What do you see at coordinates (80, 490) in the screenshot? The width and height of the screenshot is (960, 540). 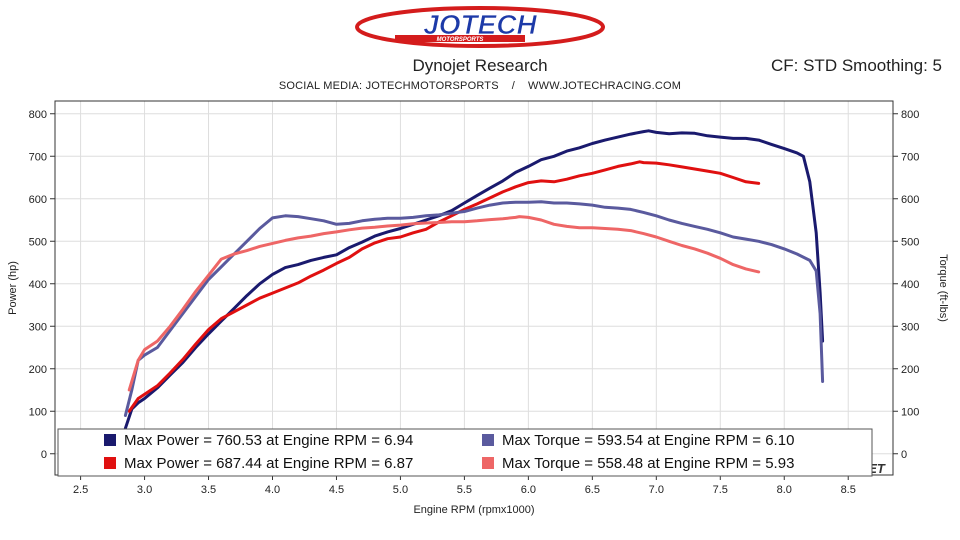 I see `x-tick-label: 2.5` at bounding box center [80, 490].